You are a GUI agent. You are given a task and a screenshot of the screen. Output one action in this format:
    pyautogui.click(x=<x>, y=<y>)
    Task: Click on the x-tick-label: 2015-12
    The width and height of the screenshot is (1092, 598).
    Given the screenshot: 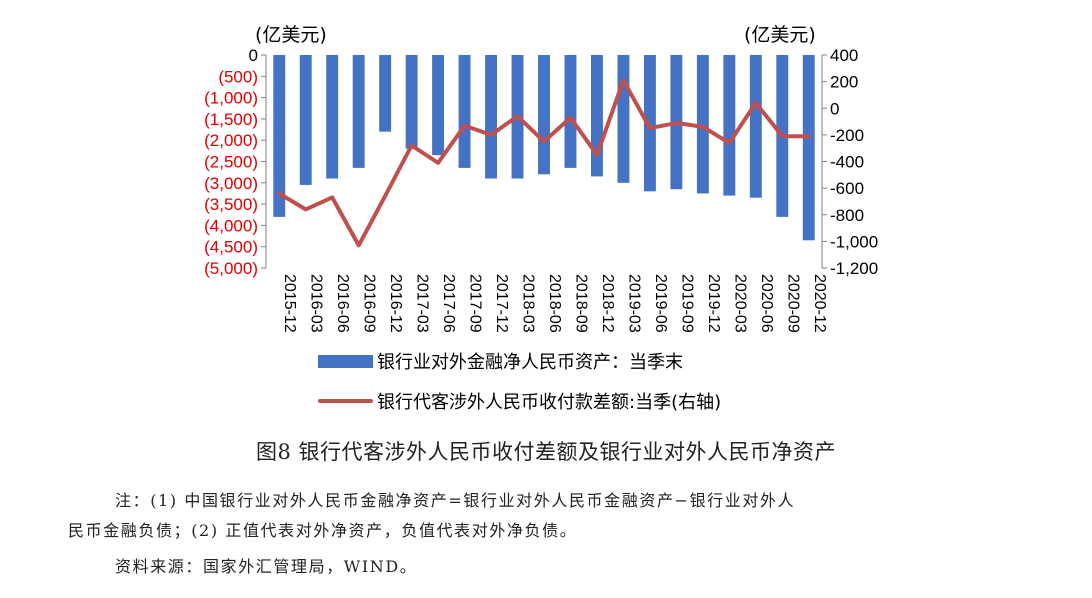 What is the action you would take?
    pyautogui.click(x=289, y=303)
    